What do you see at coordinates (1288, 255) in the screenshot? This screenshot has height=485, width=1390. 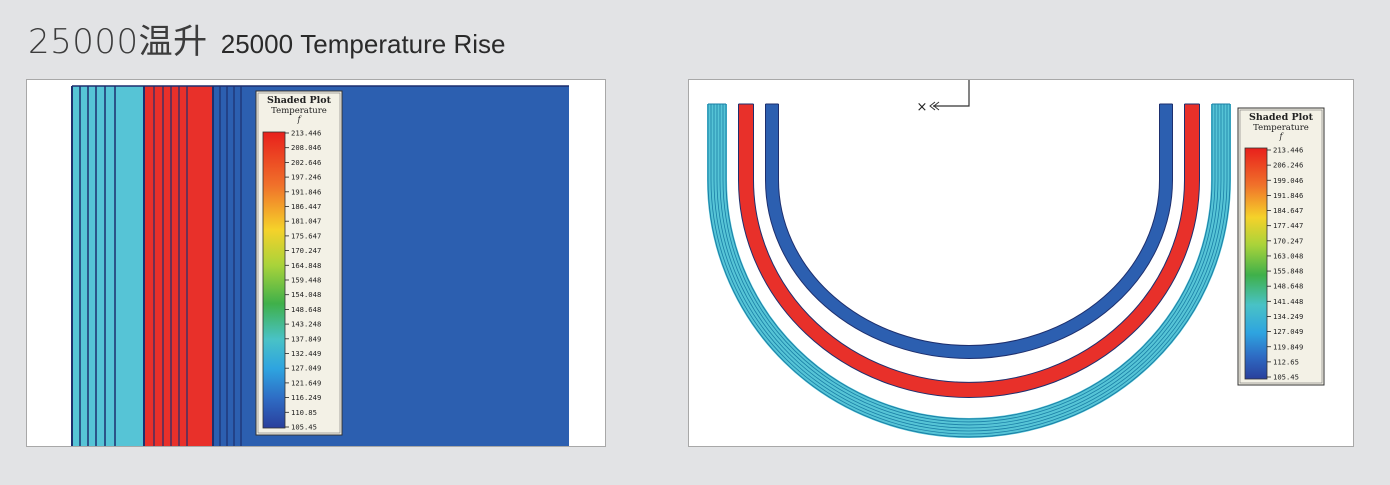 I see `legend-tick-label: 163.048` at bounding box center [1288, 255].